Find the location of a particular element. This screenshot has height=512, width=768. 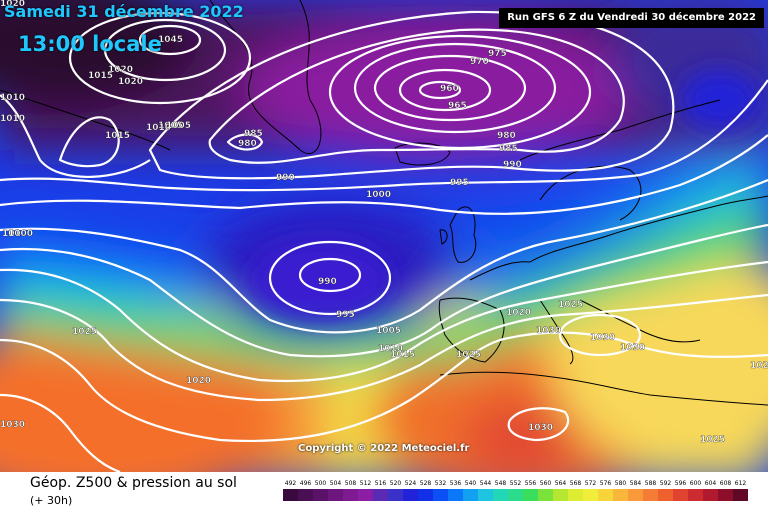

isobar-1030-sw is located at coordinates (60, 432).